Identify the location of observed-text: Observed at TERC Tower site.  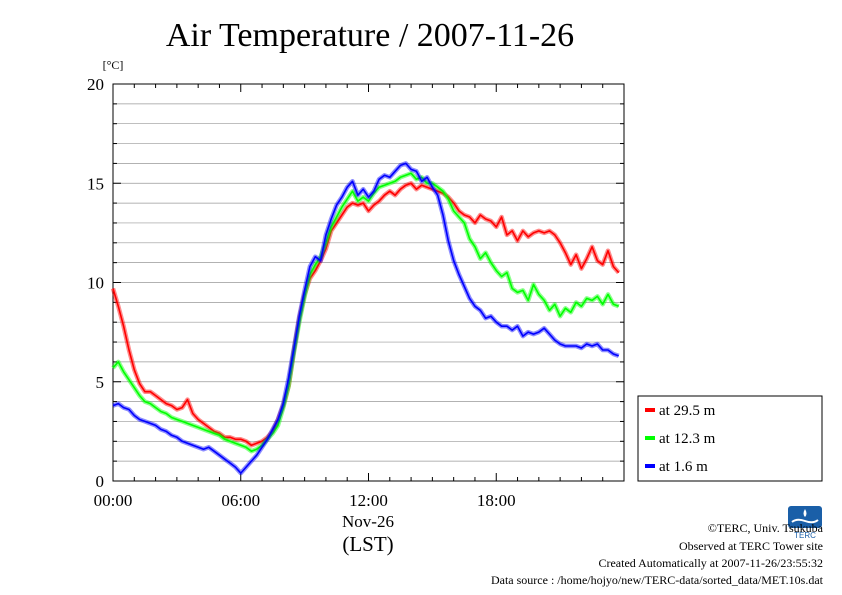
(751, 546).